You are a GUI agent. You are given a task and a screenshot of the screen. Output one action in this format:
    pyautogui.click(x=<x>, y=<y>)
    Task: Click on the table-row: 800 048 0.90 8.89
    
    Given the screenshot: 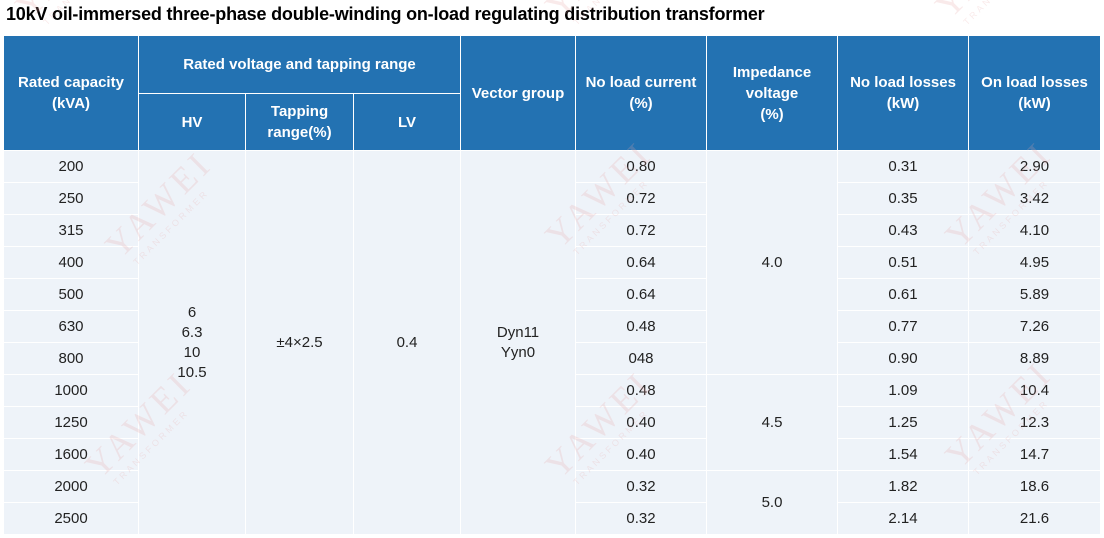 What is the action you would take?
    pyautogui.click(x=552, y=358)
    